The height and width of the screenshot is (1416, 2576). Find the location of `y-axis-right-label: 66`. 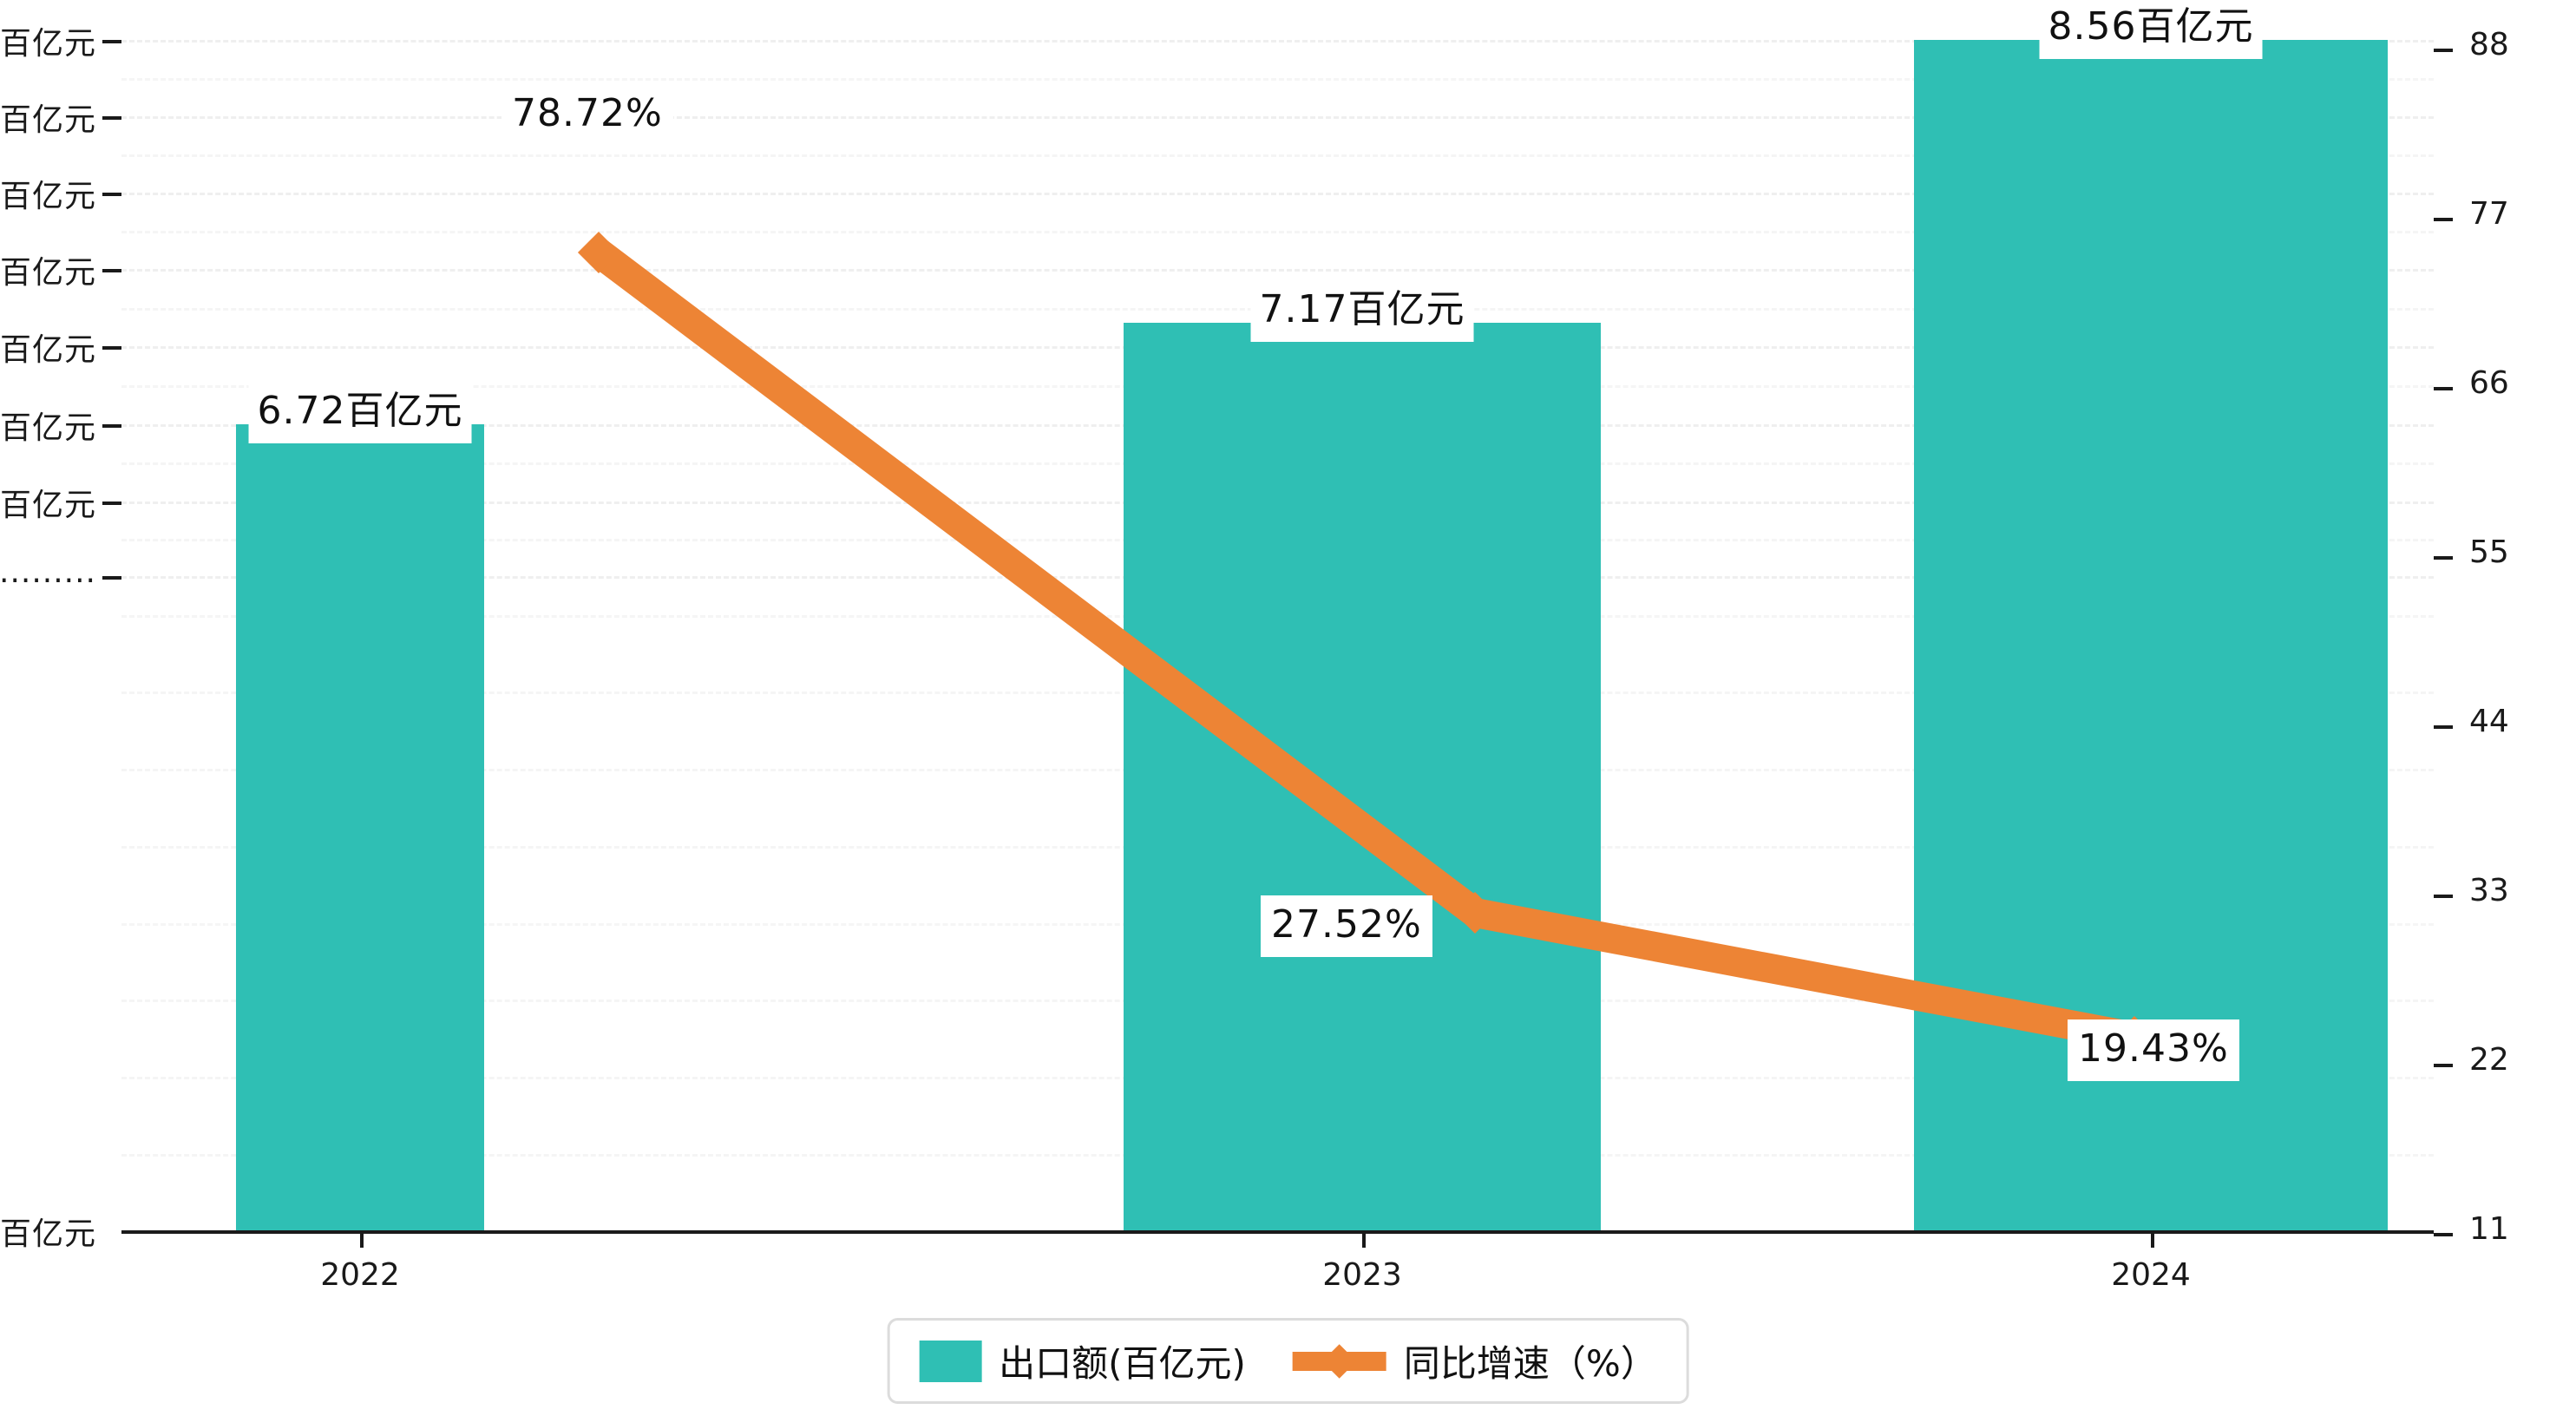

y-axis-right-label: 66 is located at coordinates (2489, 383).